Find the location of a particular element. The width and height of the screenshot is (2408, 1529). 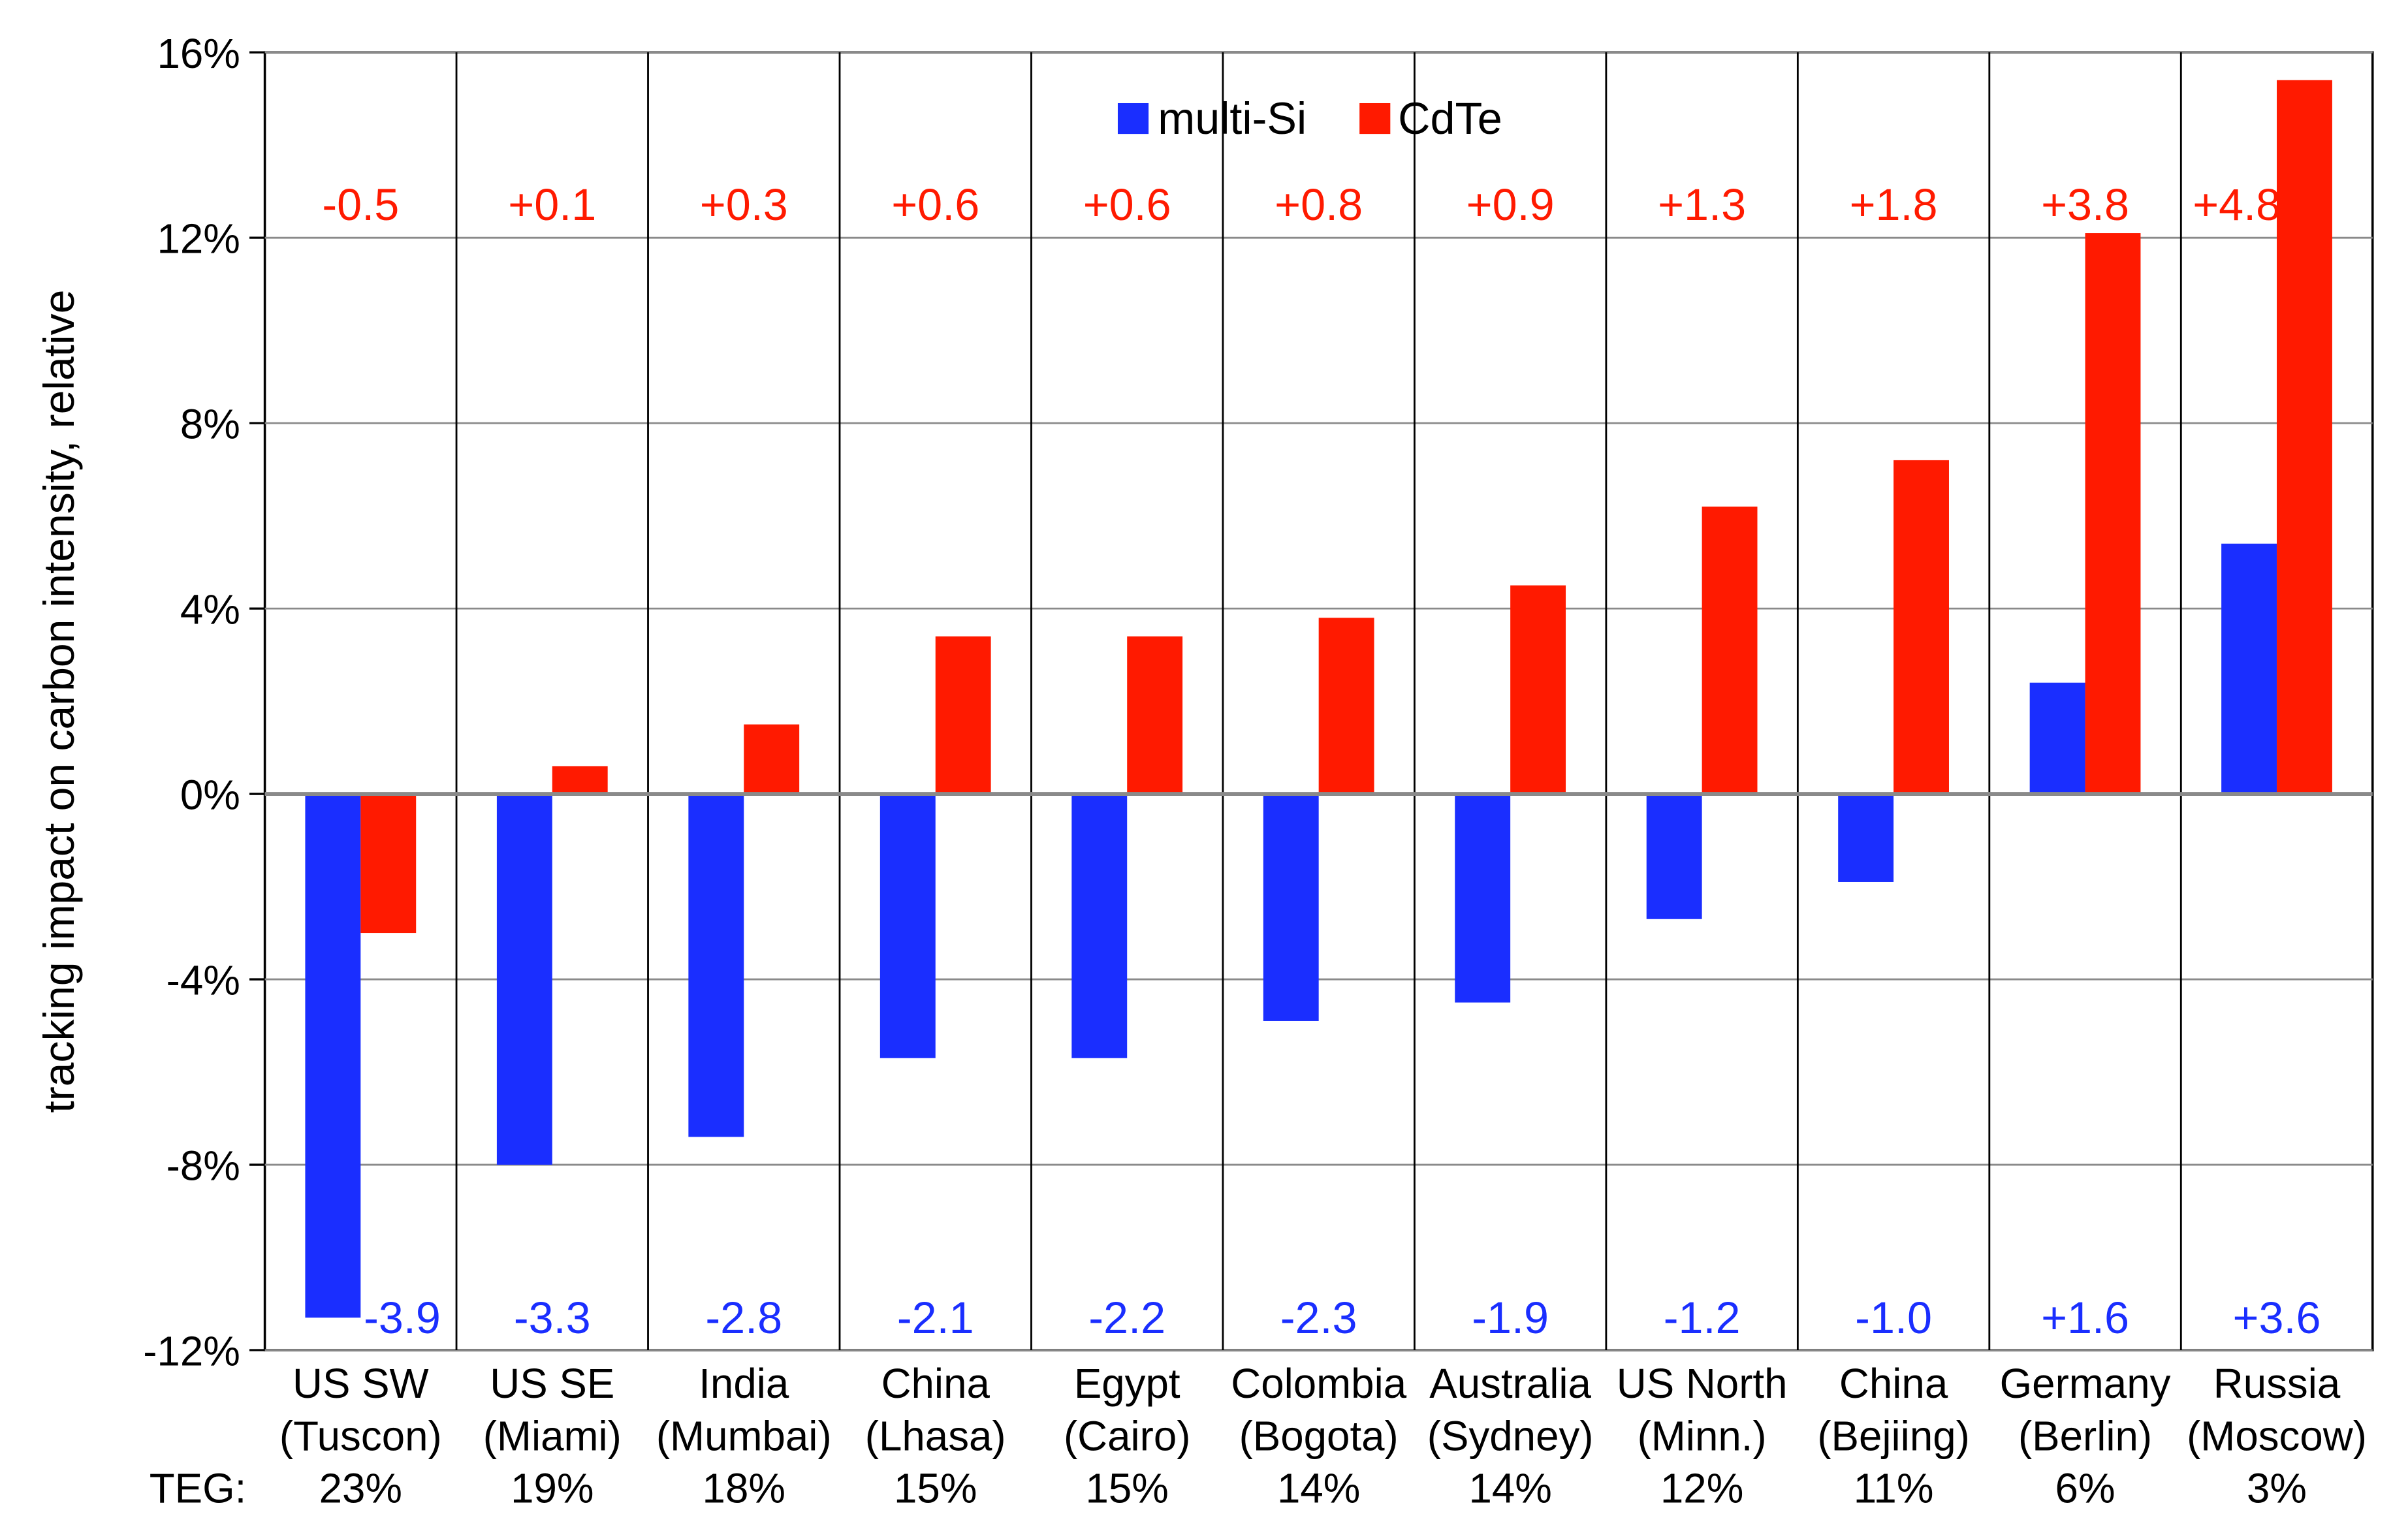

y-tick-label: -4% is located at coordinates (203, 981).